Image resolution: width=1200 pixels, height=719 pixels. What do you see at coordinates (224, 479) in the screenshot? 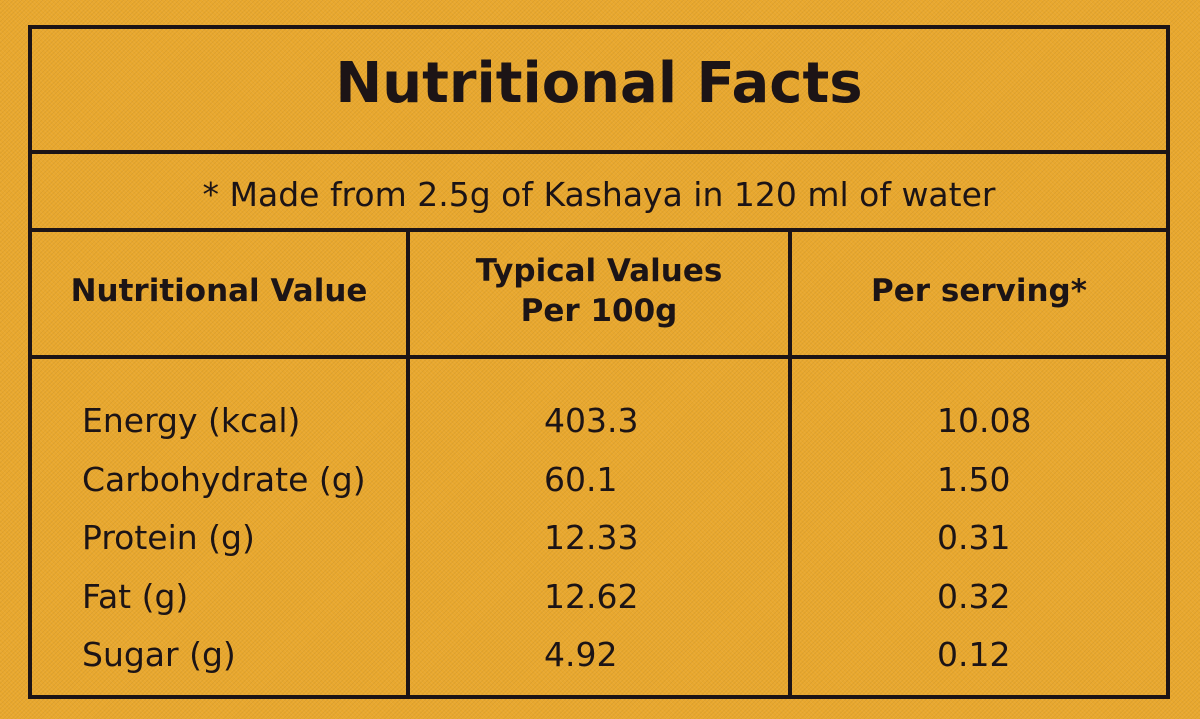
I see `row-name: Carbohydrate (g)` at bounding box center [224, 479].